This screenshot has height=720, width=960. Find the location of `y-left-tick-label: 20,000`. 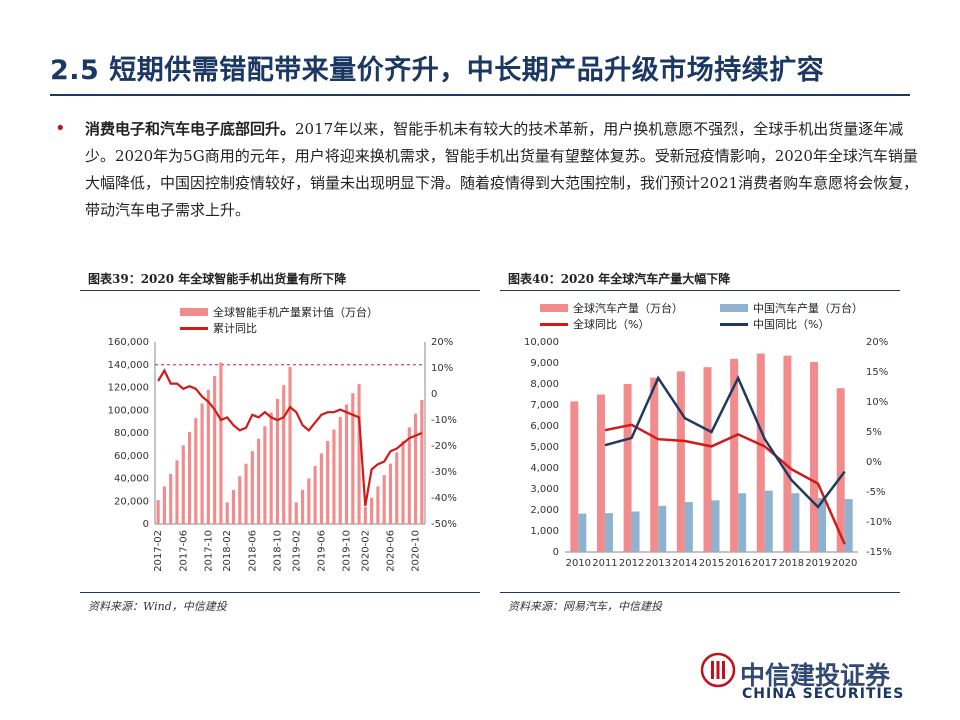

y-left-tick-label: 20,000 is located at coordinates (131, 501).